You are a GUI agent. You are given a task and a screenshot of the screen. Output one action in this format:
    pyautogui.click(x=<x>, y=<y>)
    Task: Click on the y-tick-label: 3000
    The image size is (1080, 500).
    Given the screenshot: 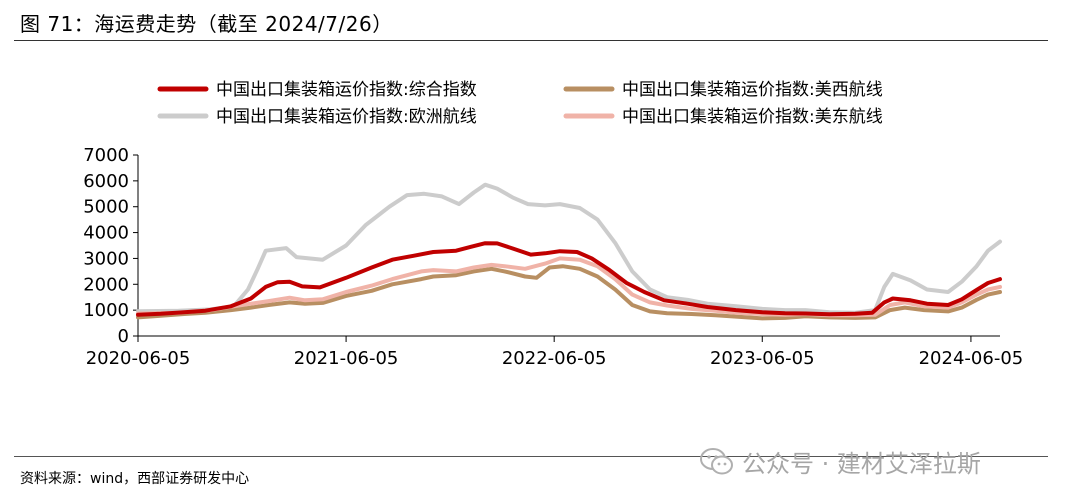 What is the action you would take?
    pyautogui.click(x=106, y=258)
    